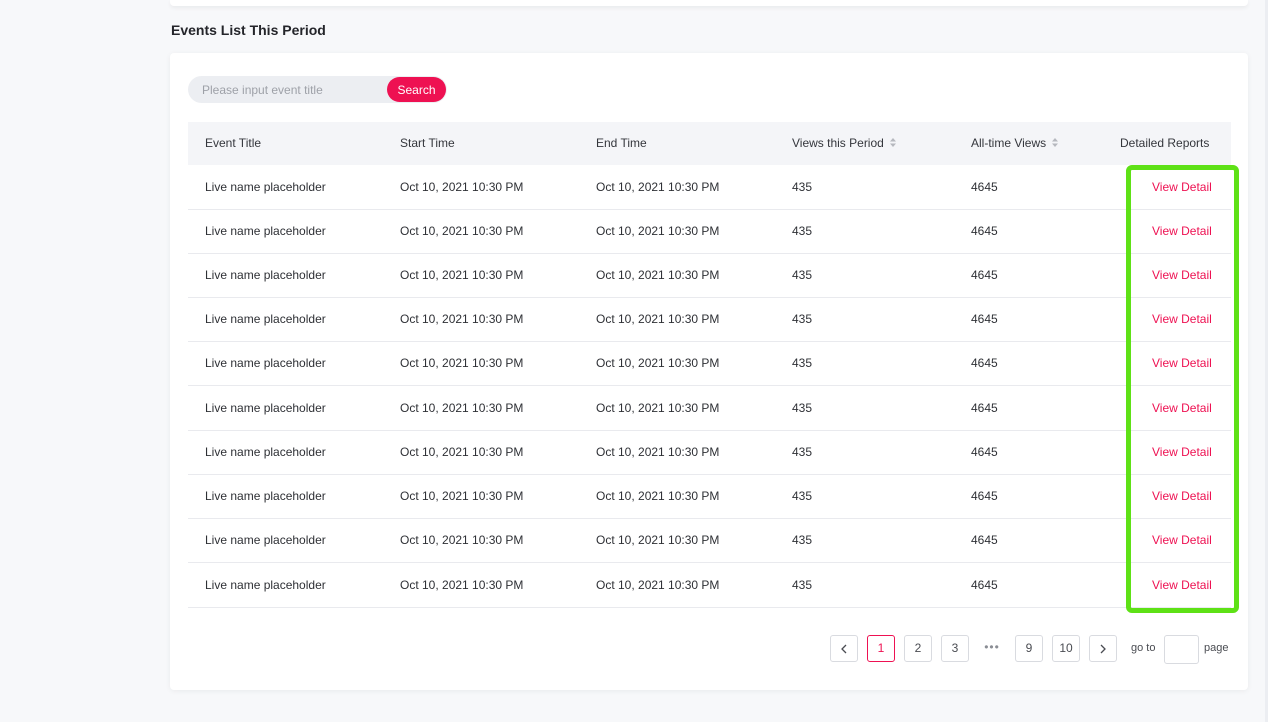  I want to click on page-button-3: 3, so click(955, 648).